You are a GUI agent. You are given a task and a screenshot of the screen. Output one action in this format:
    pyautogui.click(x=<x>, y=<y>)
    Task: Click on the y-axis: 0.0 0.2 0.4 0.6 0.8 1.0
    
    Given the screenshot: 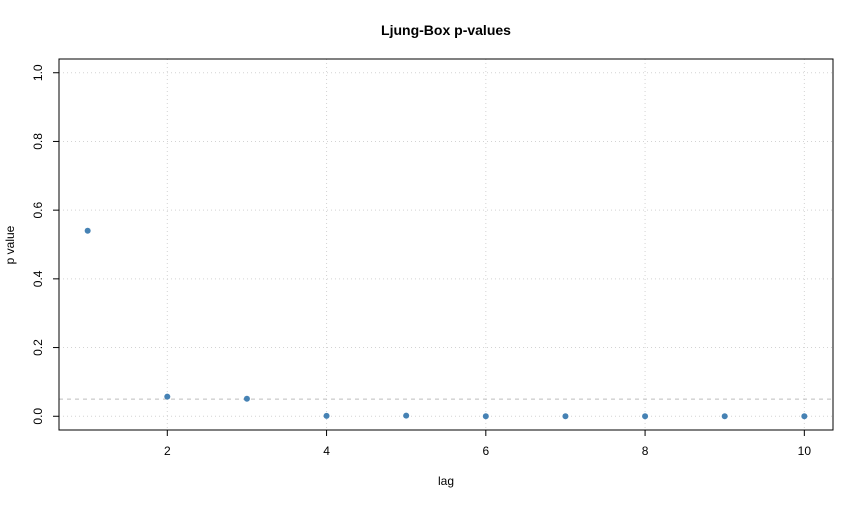 What is the action you would take?
    pyautogui.click(x=45, y=244)
    